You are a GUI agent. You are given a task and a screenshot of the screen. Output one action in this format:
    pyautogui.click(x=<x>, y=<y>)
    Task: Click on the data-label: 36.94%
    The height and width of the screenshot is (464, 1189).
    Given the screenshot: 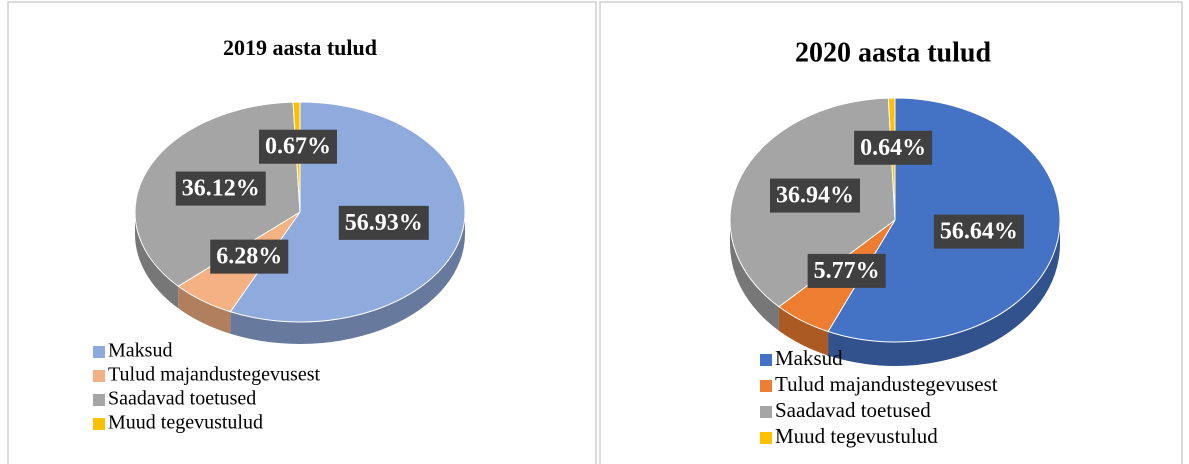 What is the action you would take?
    pyautogui.click(x=815, y=196)
    